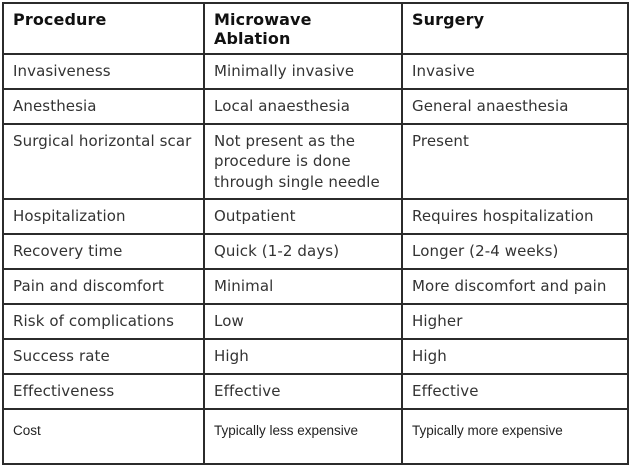 This screenshot has height=465, width=629. Describe the element at coordinates (515, 251) in the screenshot. I see `cell-surgery: Longer (2-4 weeks)` at that location.